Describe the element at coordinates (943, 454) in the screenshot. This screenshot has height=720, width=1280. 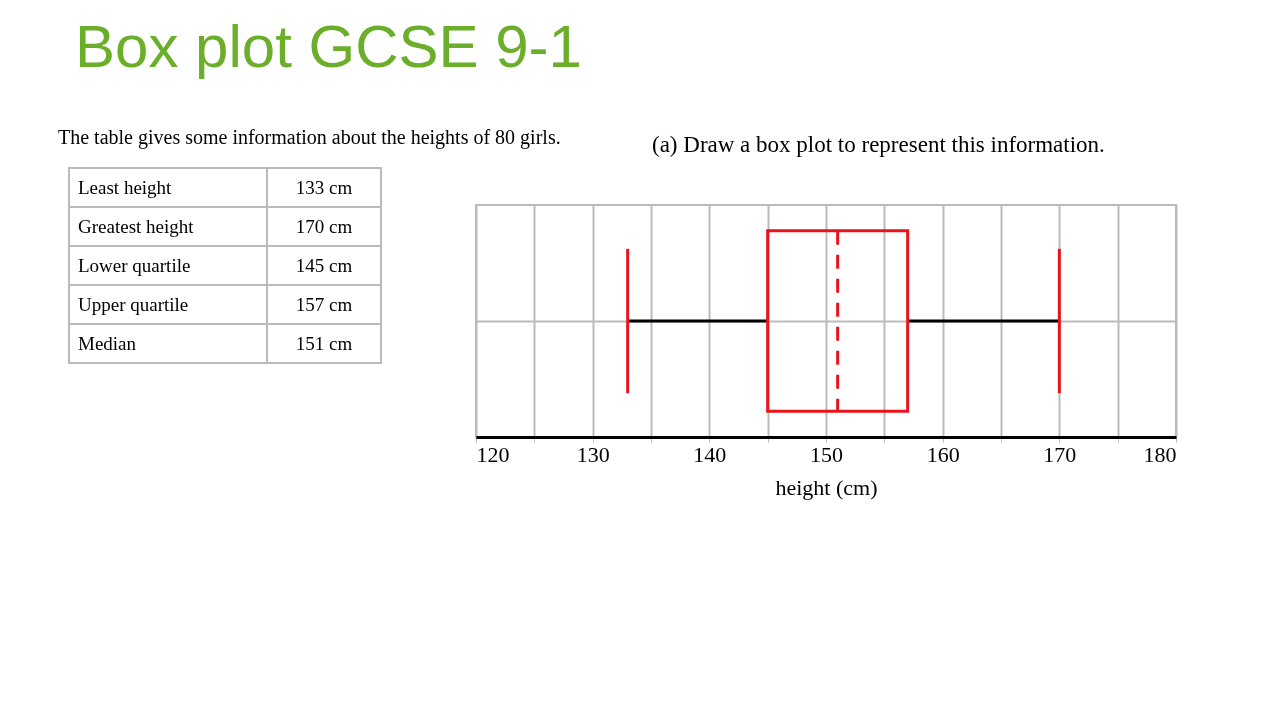
I see `x-tick-label: 160` at that location.